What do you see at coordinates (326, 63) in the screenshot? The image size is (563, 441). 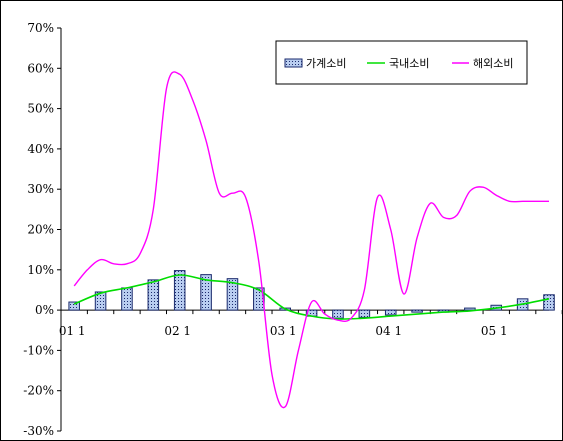 I see `legend-label-household: 가계소비` at bounding box center [326, 63].